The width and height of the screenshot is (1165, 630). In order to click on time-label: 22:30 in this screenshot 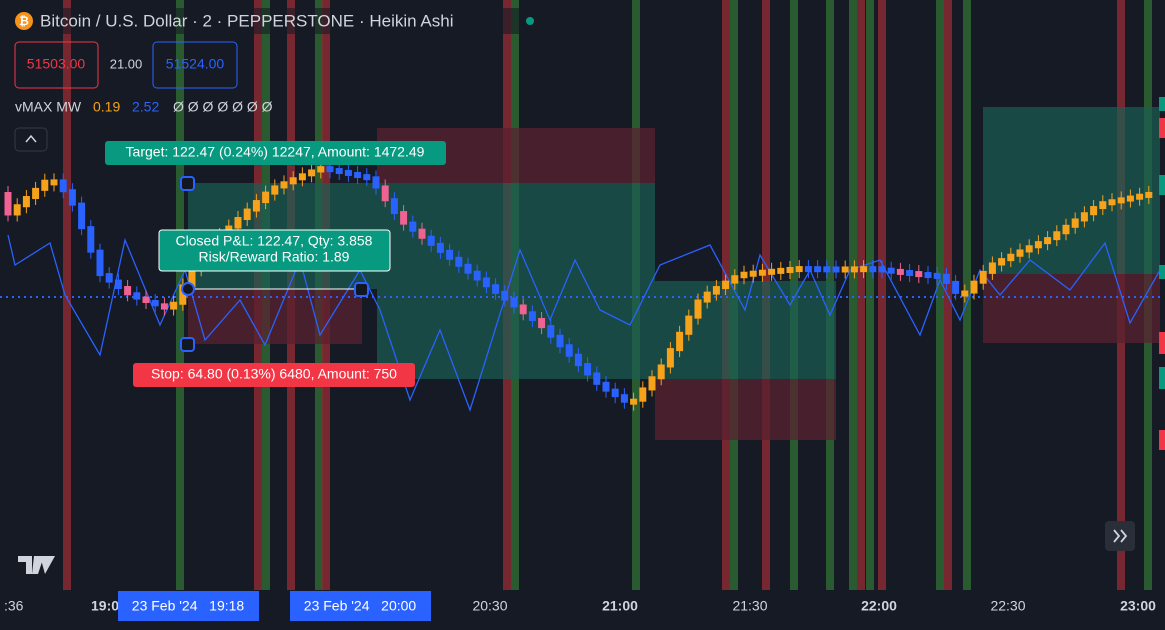, I will do `click(1007, 606)`.